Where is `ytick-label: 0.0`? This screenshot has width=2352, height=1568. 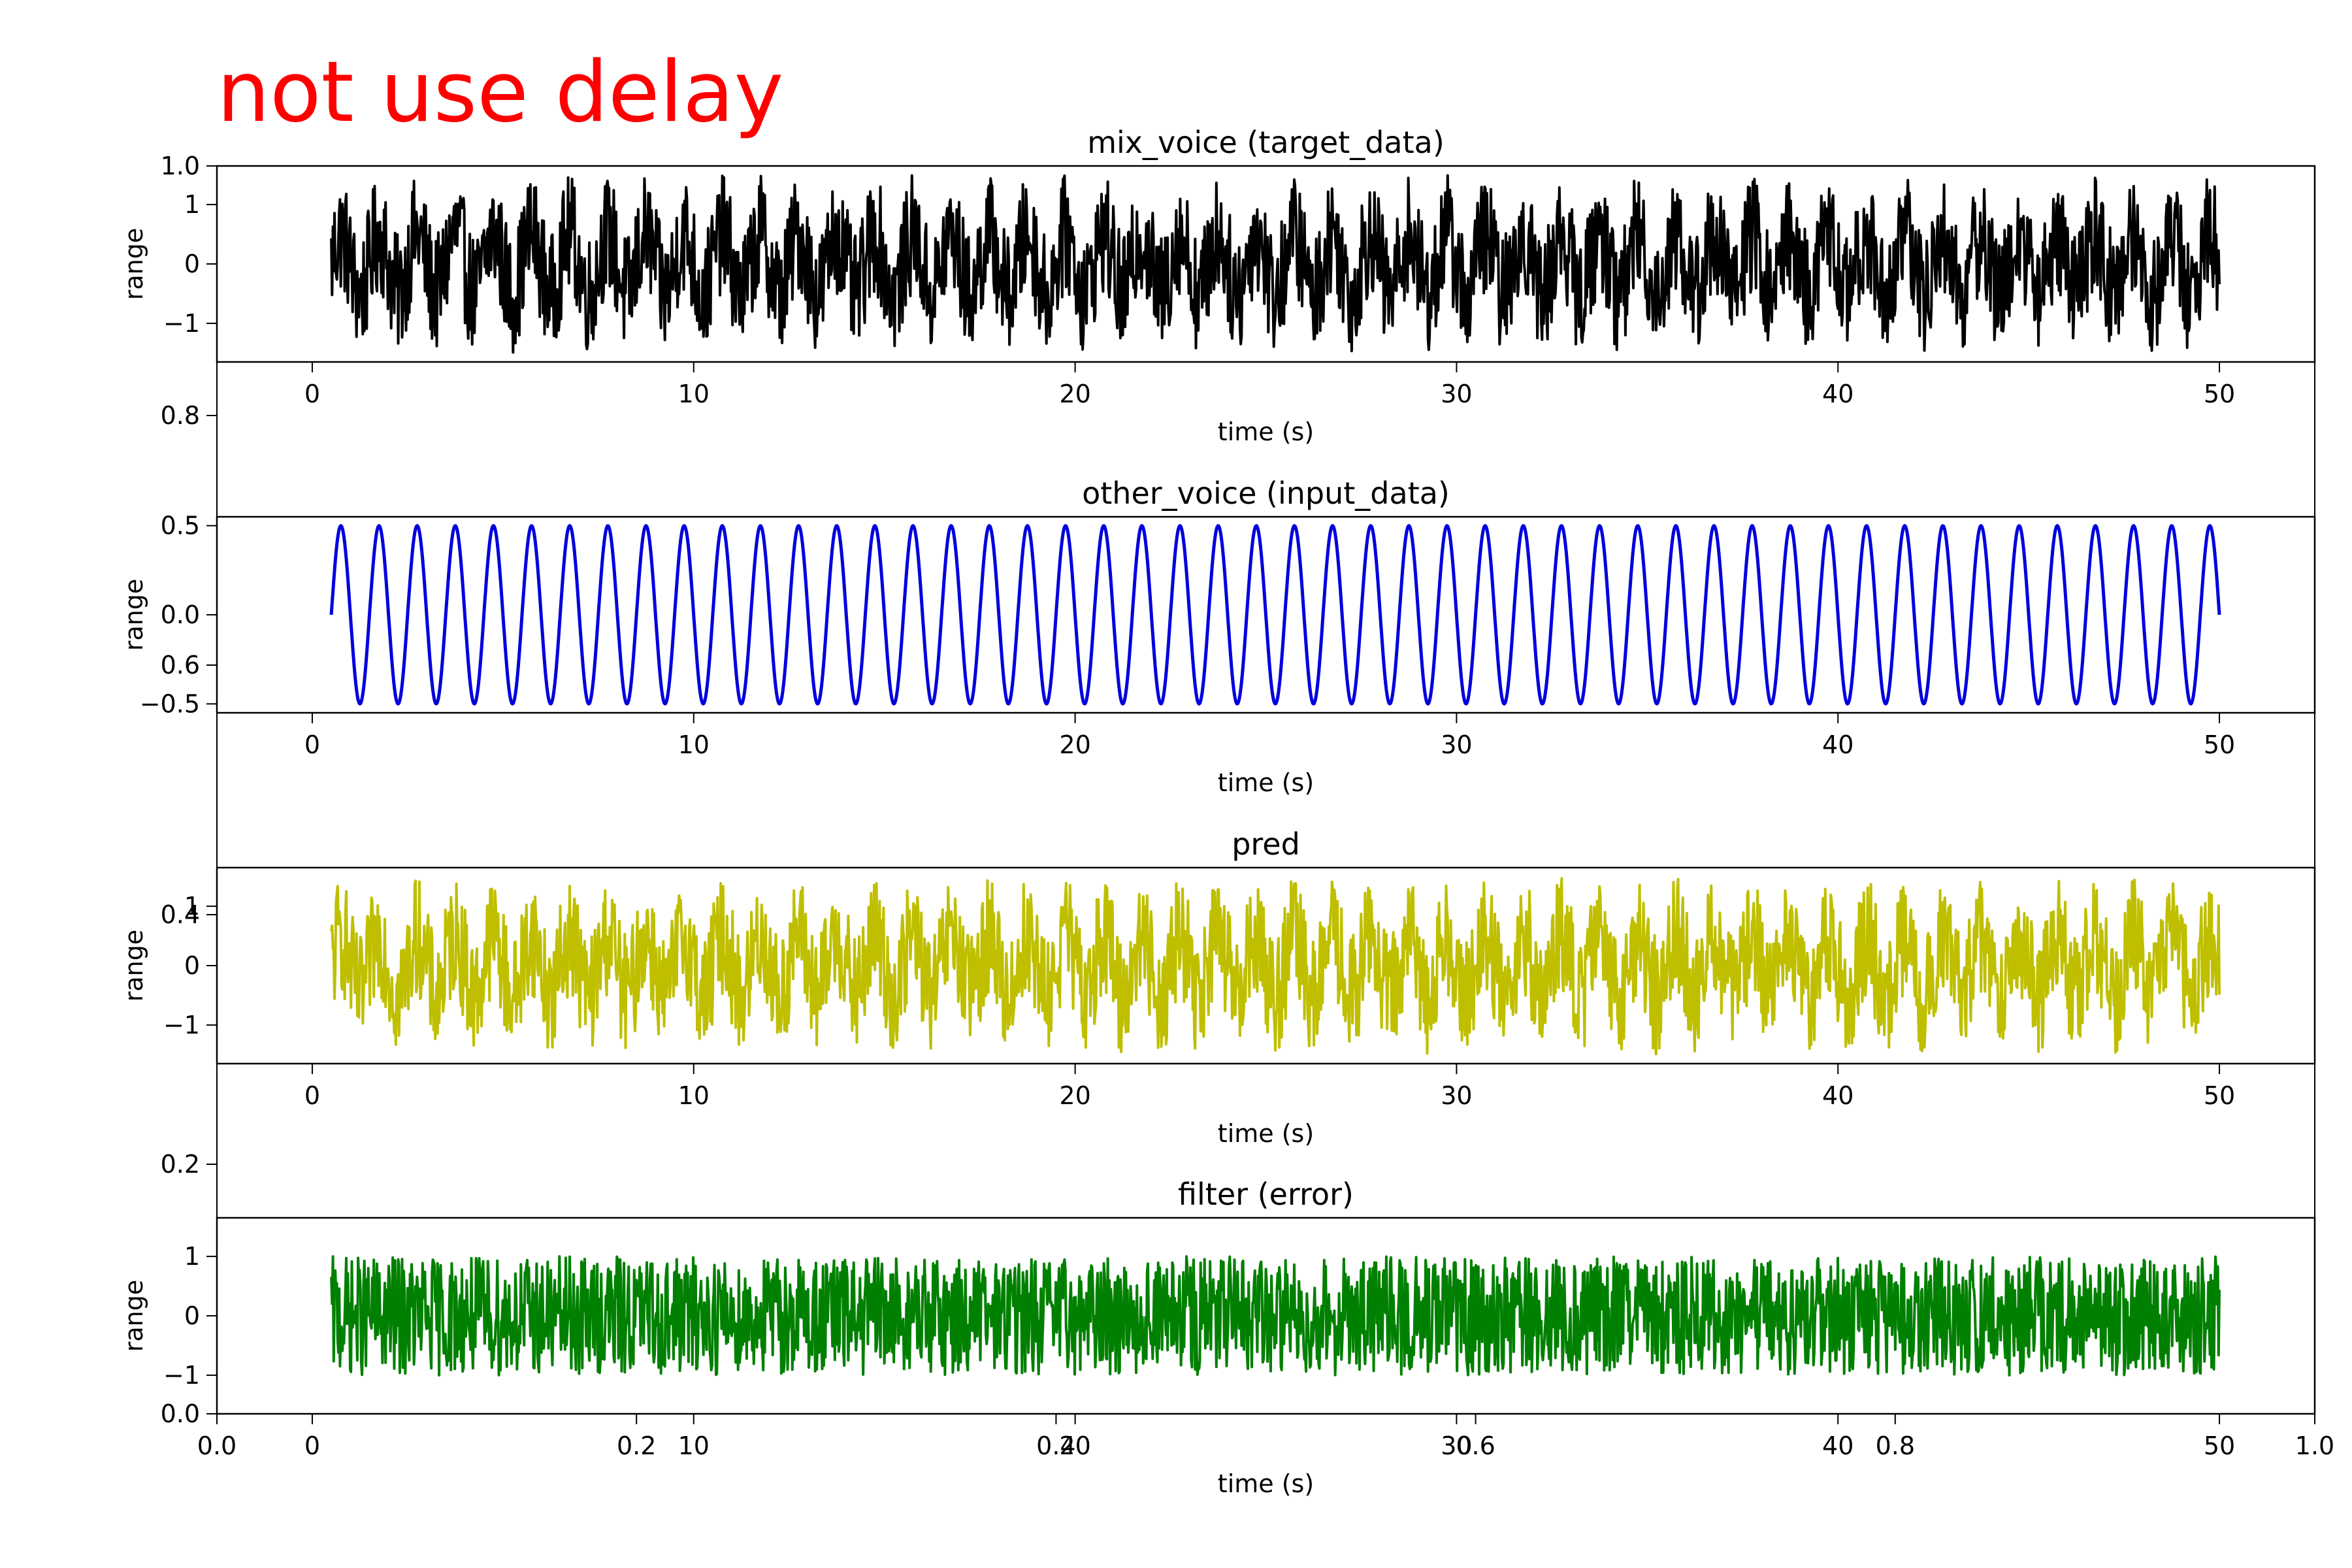 ytick-label: 0.0 is located at coordinates (180, 614).